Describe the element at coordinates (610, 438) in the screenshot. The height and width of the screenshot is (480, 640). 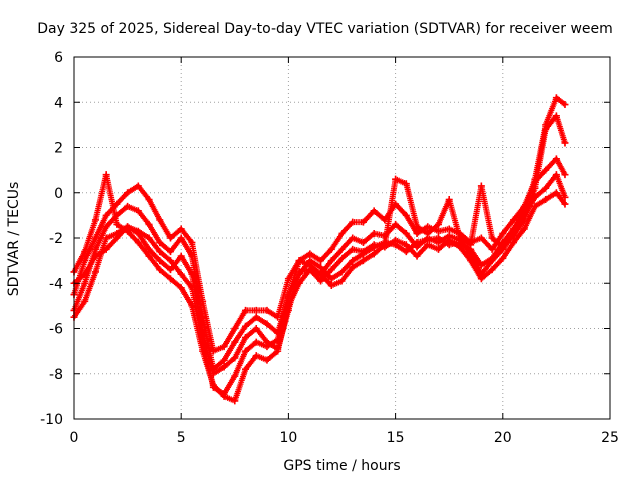
I see `x-tick-label: 25` at that location.